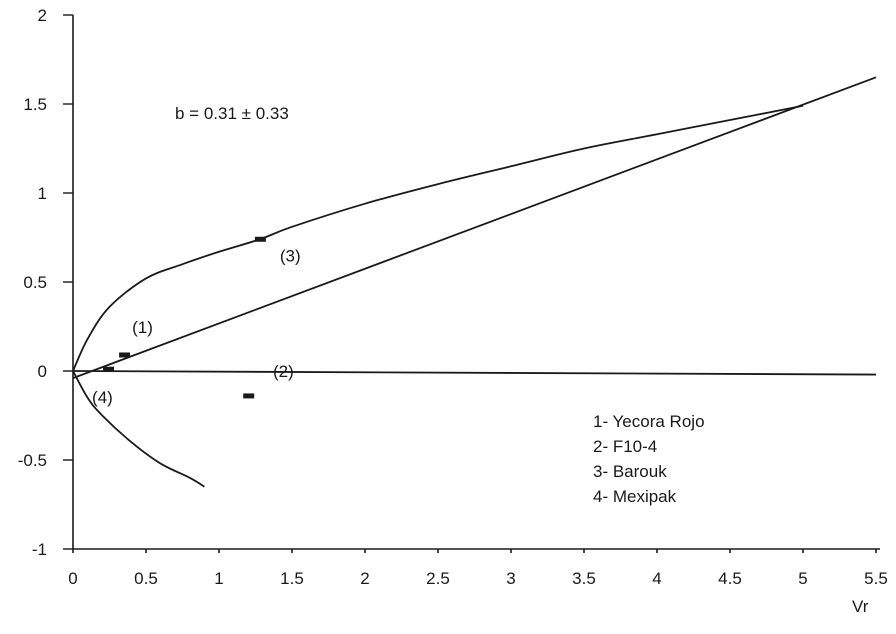 The width and height of the screenshot is (896, 634). I want to click on y-tick-label: 1, so click(42, 193).